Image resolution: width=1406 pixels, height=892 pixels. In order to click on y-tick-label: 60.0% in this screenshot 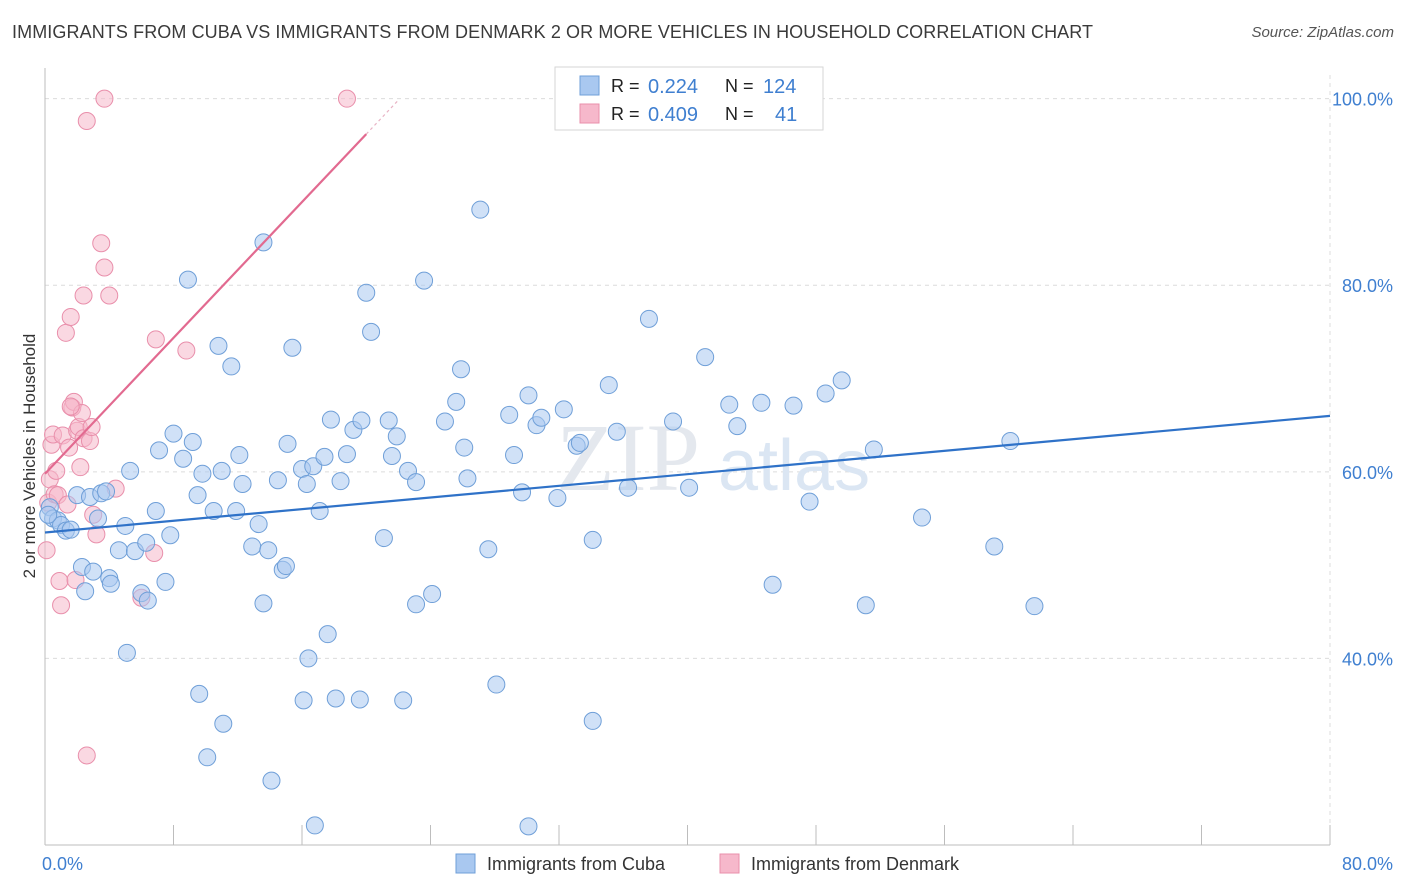, I will do `click(1367, 473)`.